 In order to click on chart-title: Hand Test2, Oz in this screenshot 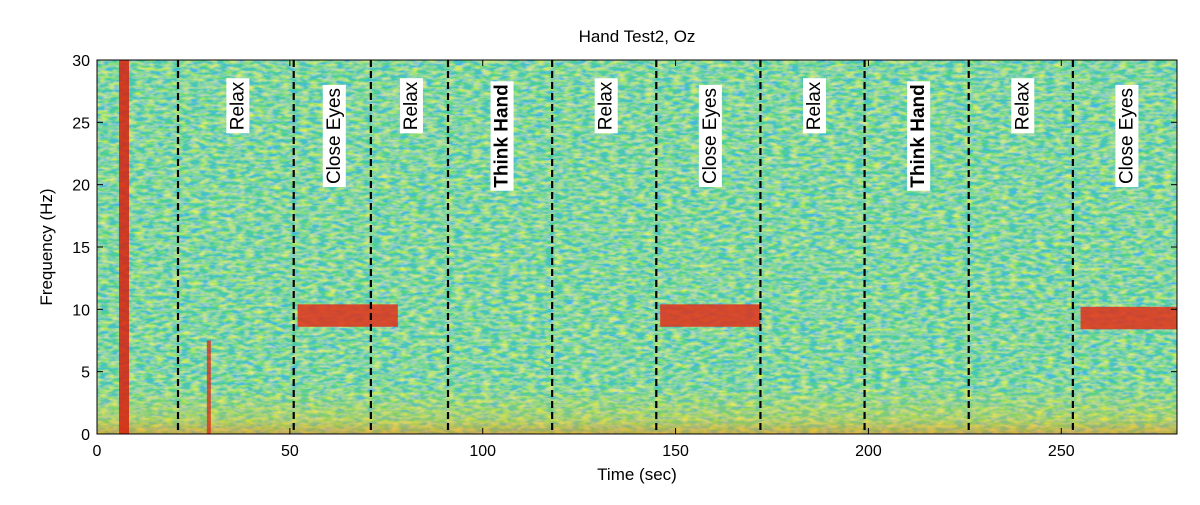, I will do `click(637, 36)`.